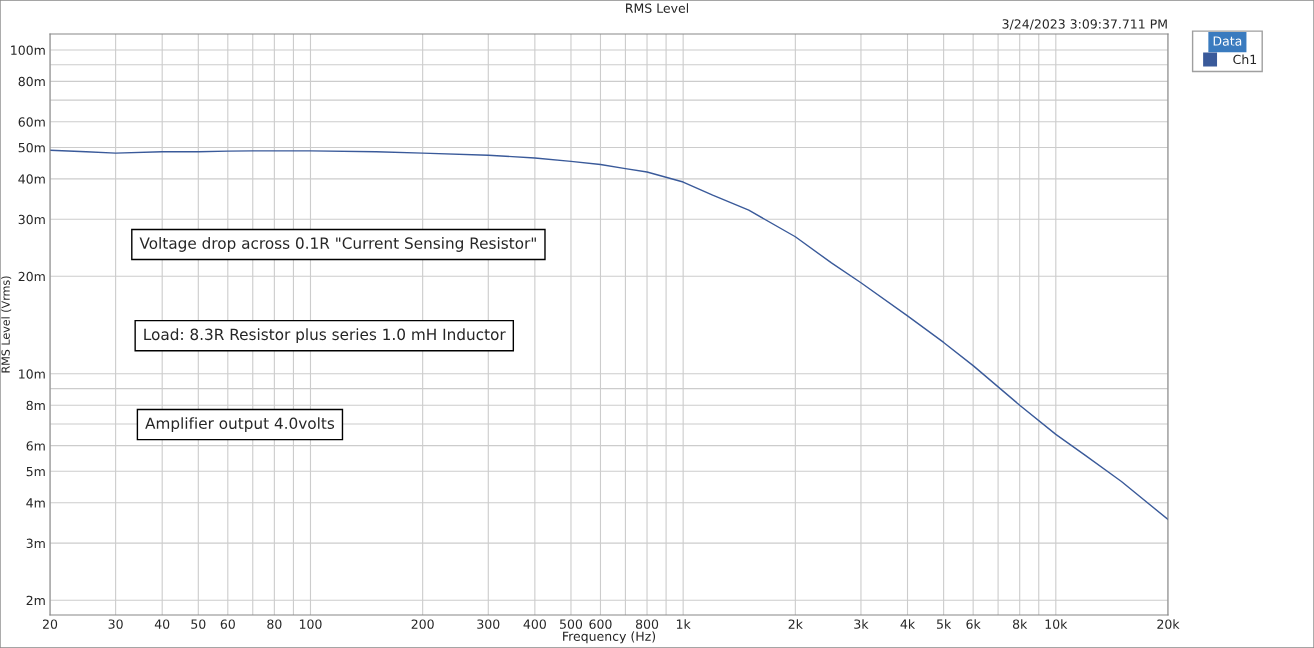 The height and width of the screenshot is (648, 1314). What do you see at coordinates (422, 624) in the screenshot?
I see `x-tick-label: 200` at bounding box center [422, 624].